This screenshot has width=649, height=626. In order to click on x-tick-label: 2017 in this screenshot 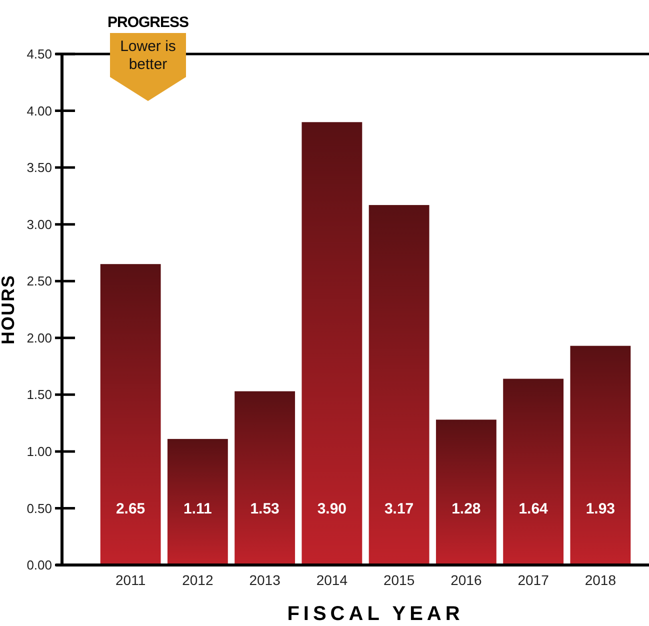, I will do `click(534, 580)`.